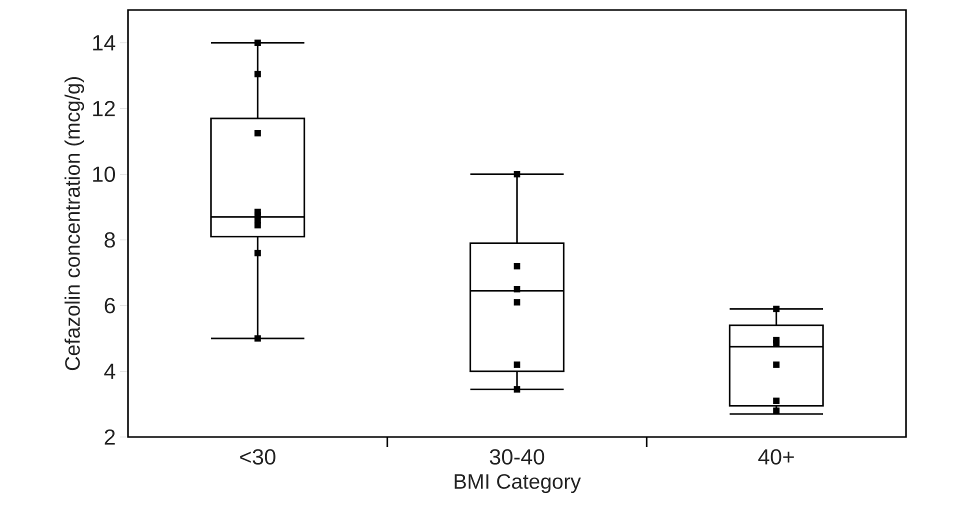  I want to click on y-tick-label: 12, so click(104, 108).